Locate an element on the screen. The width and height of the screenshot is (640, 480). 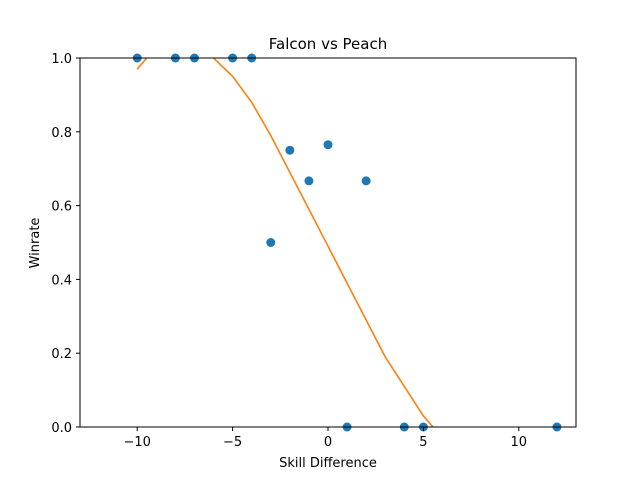
y-axis: 0.0 0.2 0.4 0.6 0.8 1.0 is located at coordinates (65, 244).